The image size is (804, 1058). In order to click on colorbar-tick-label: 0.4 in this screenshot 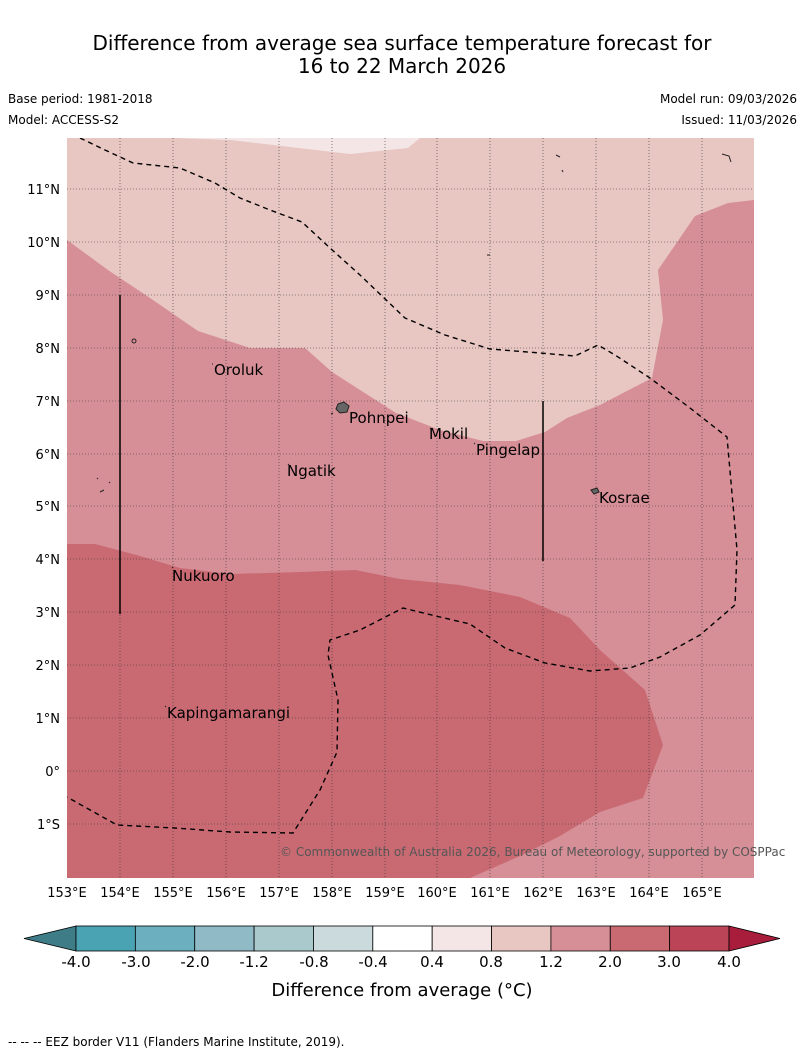, I will do `click(432, 962)`.